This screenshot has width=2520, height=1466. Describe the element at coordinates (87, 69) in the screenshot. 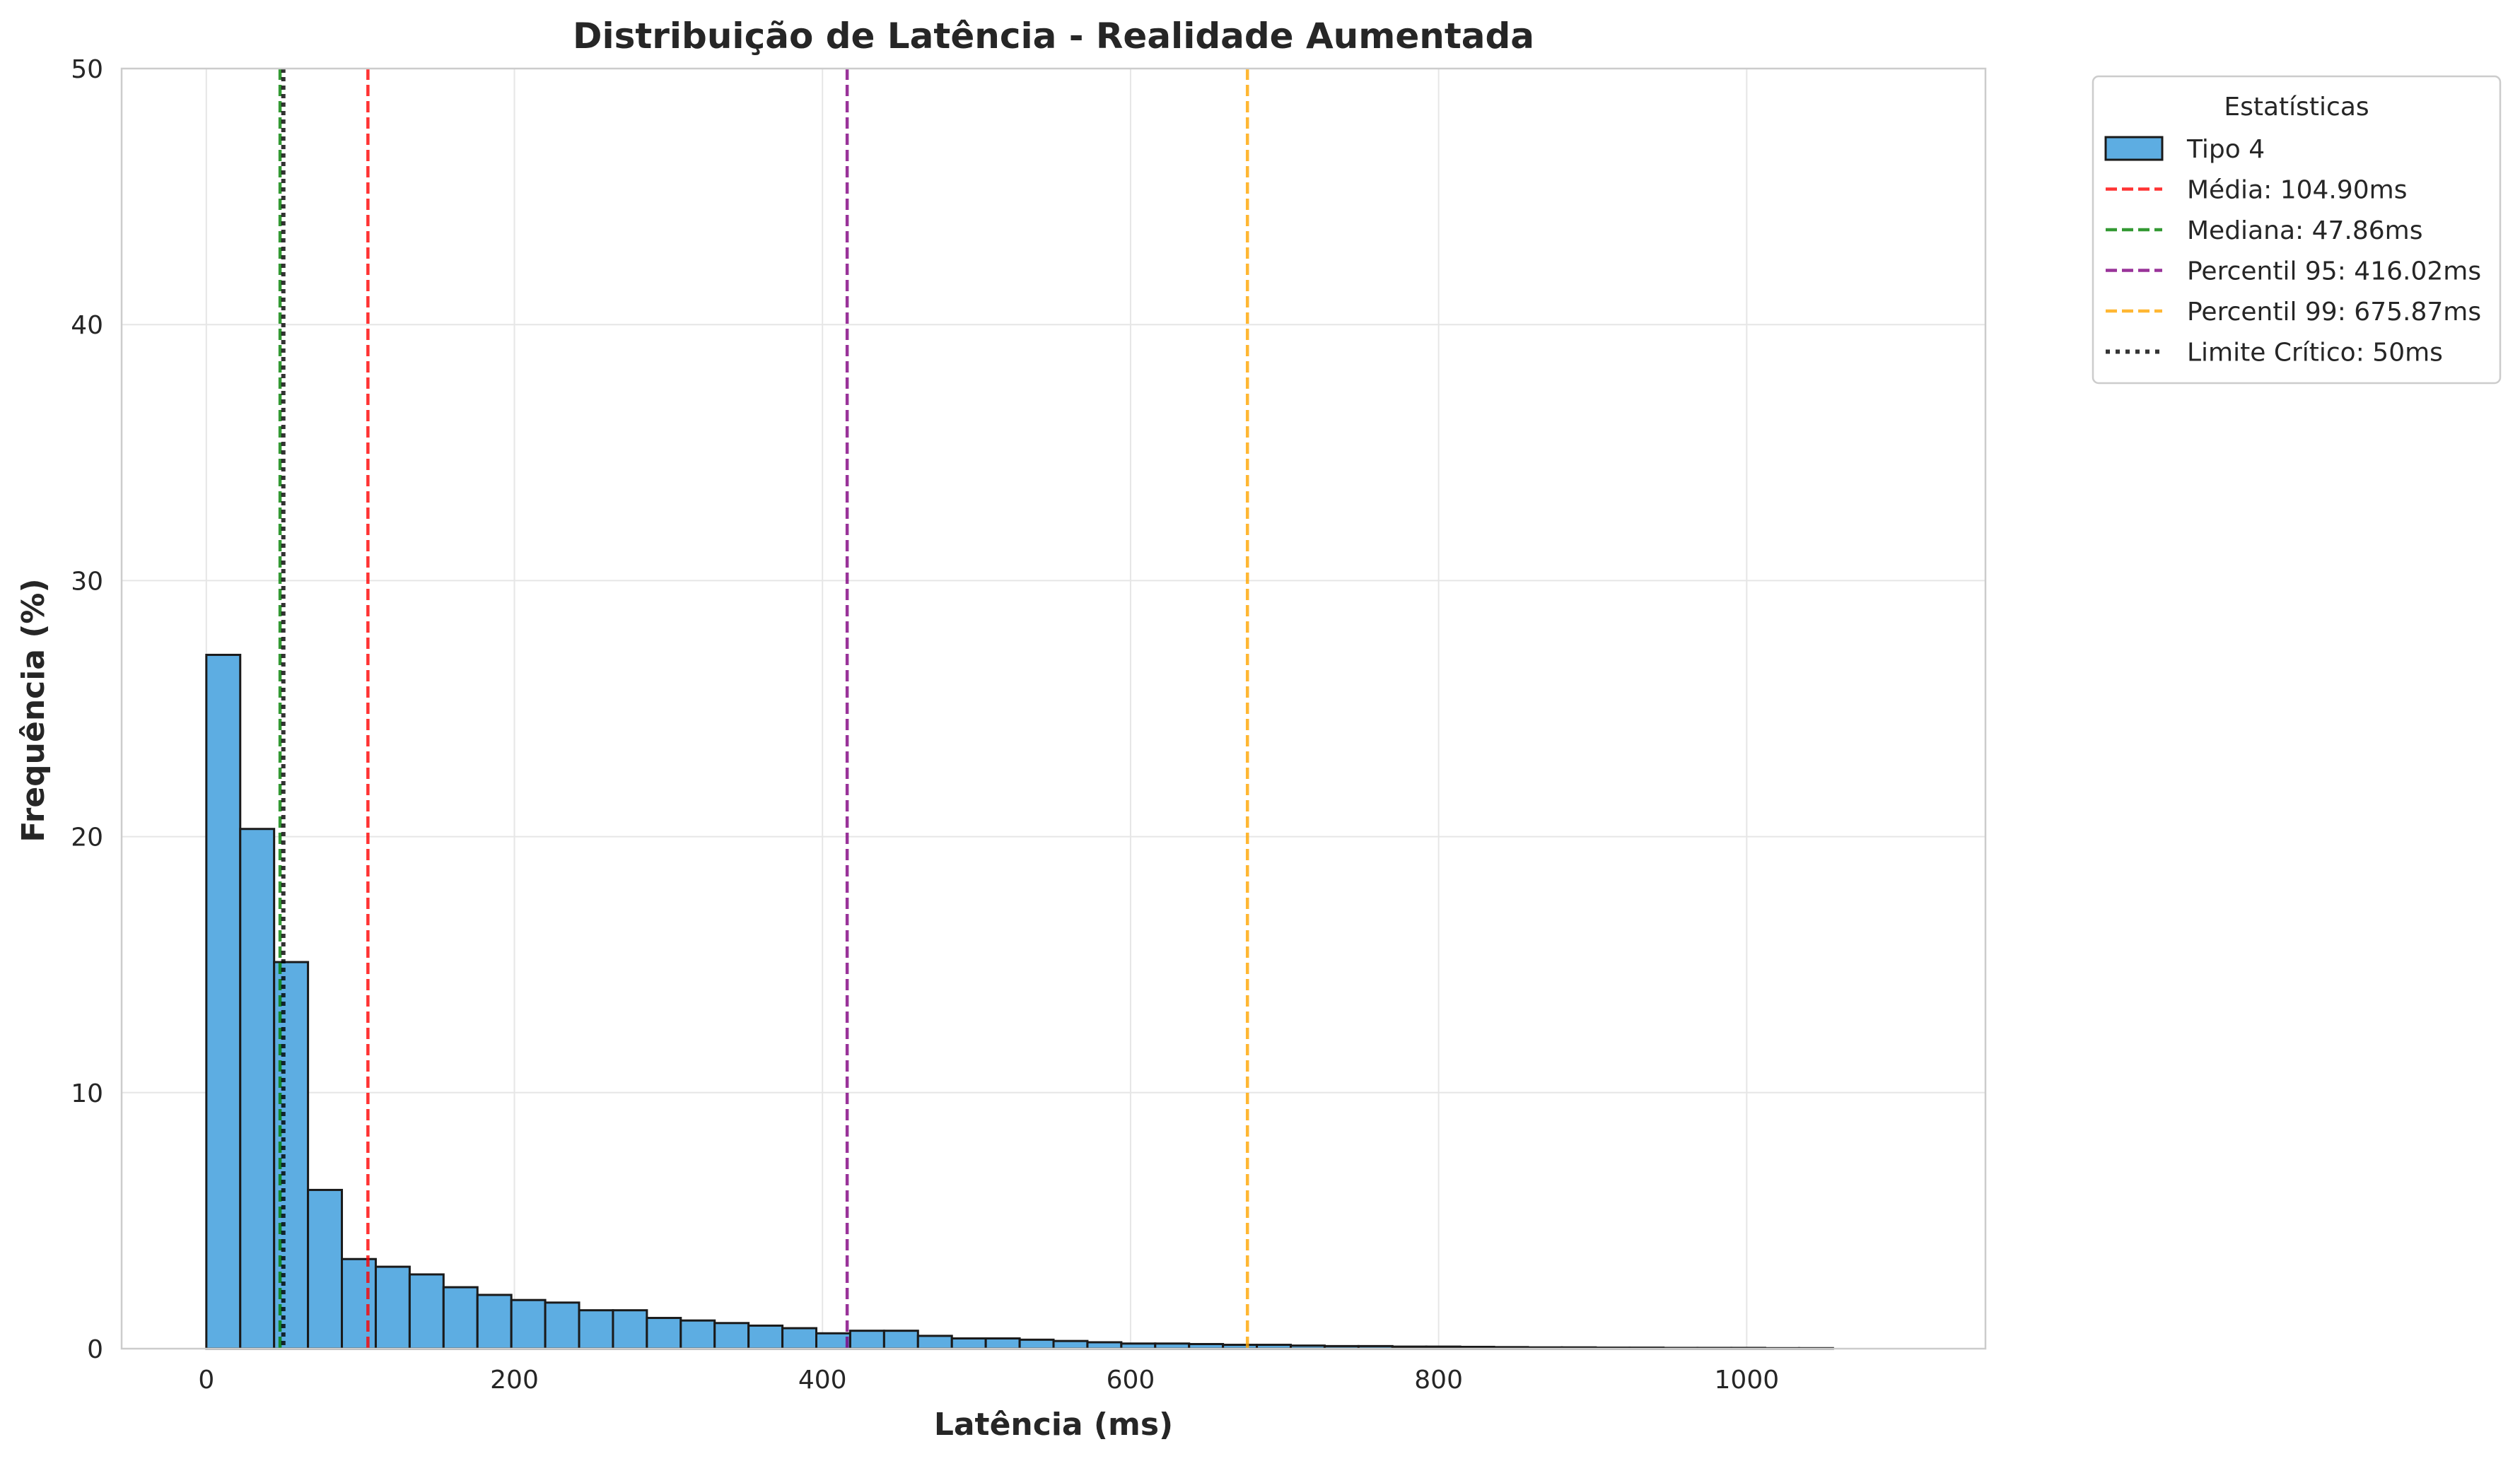

I see `y-tick-label: 50` at that location.